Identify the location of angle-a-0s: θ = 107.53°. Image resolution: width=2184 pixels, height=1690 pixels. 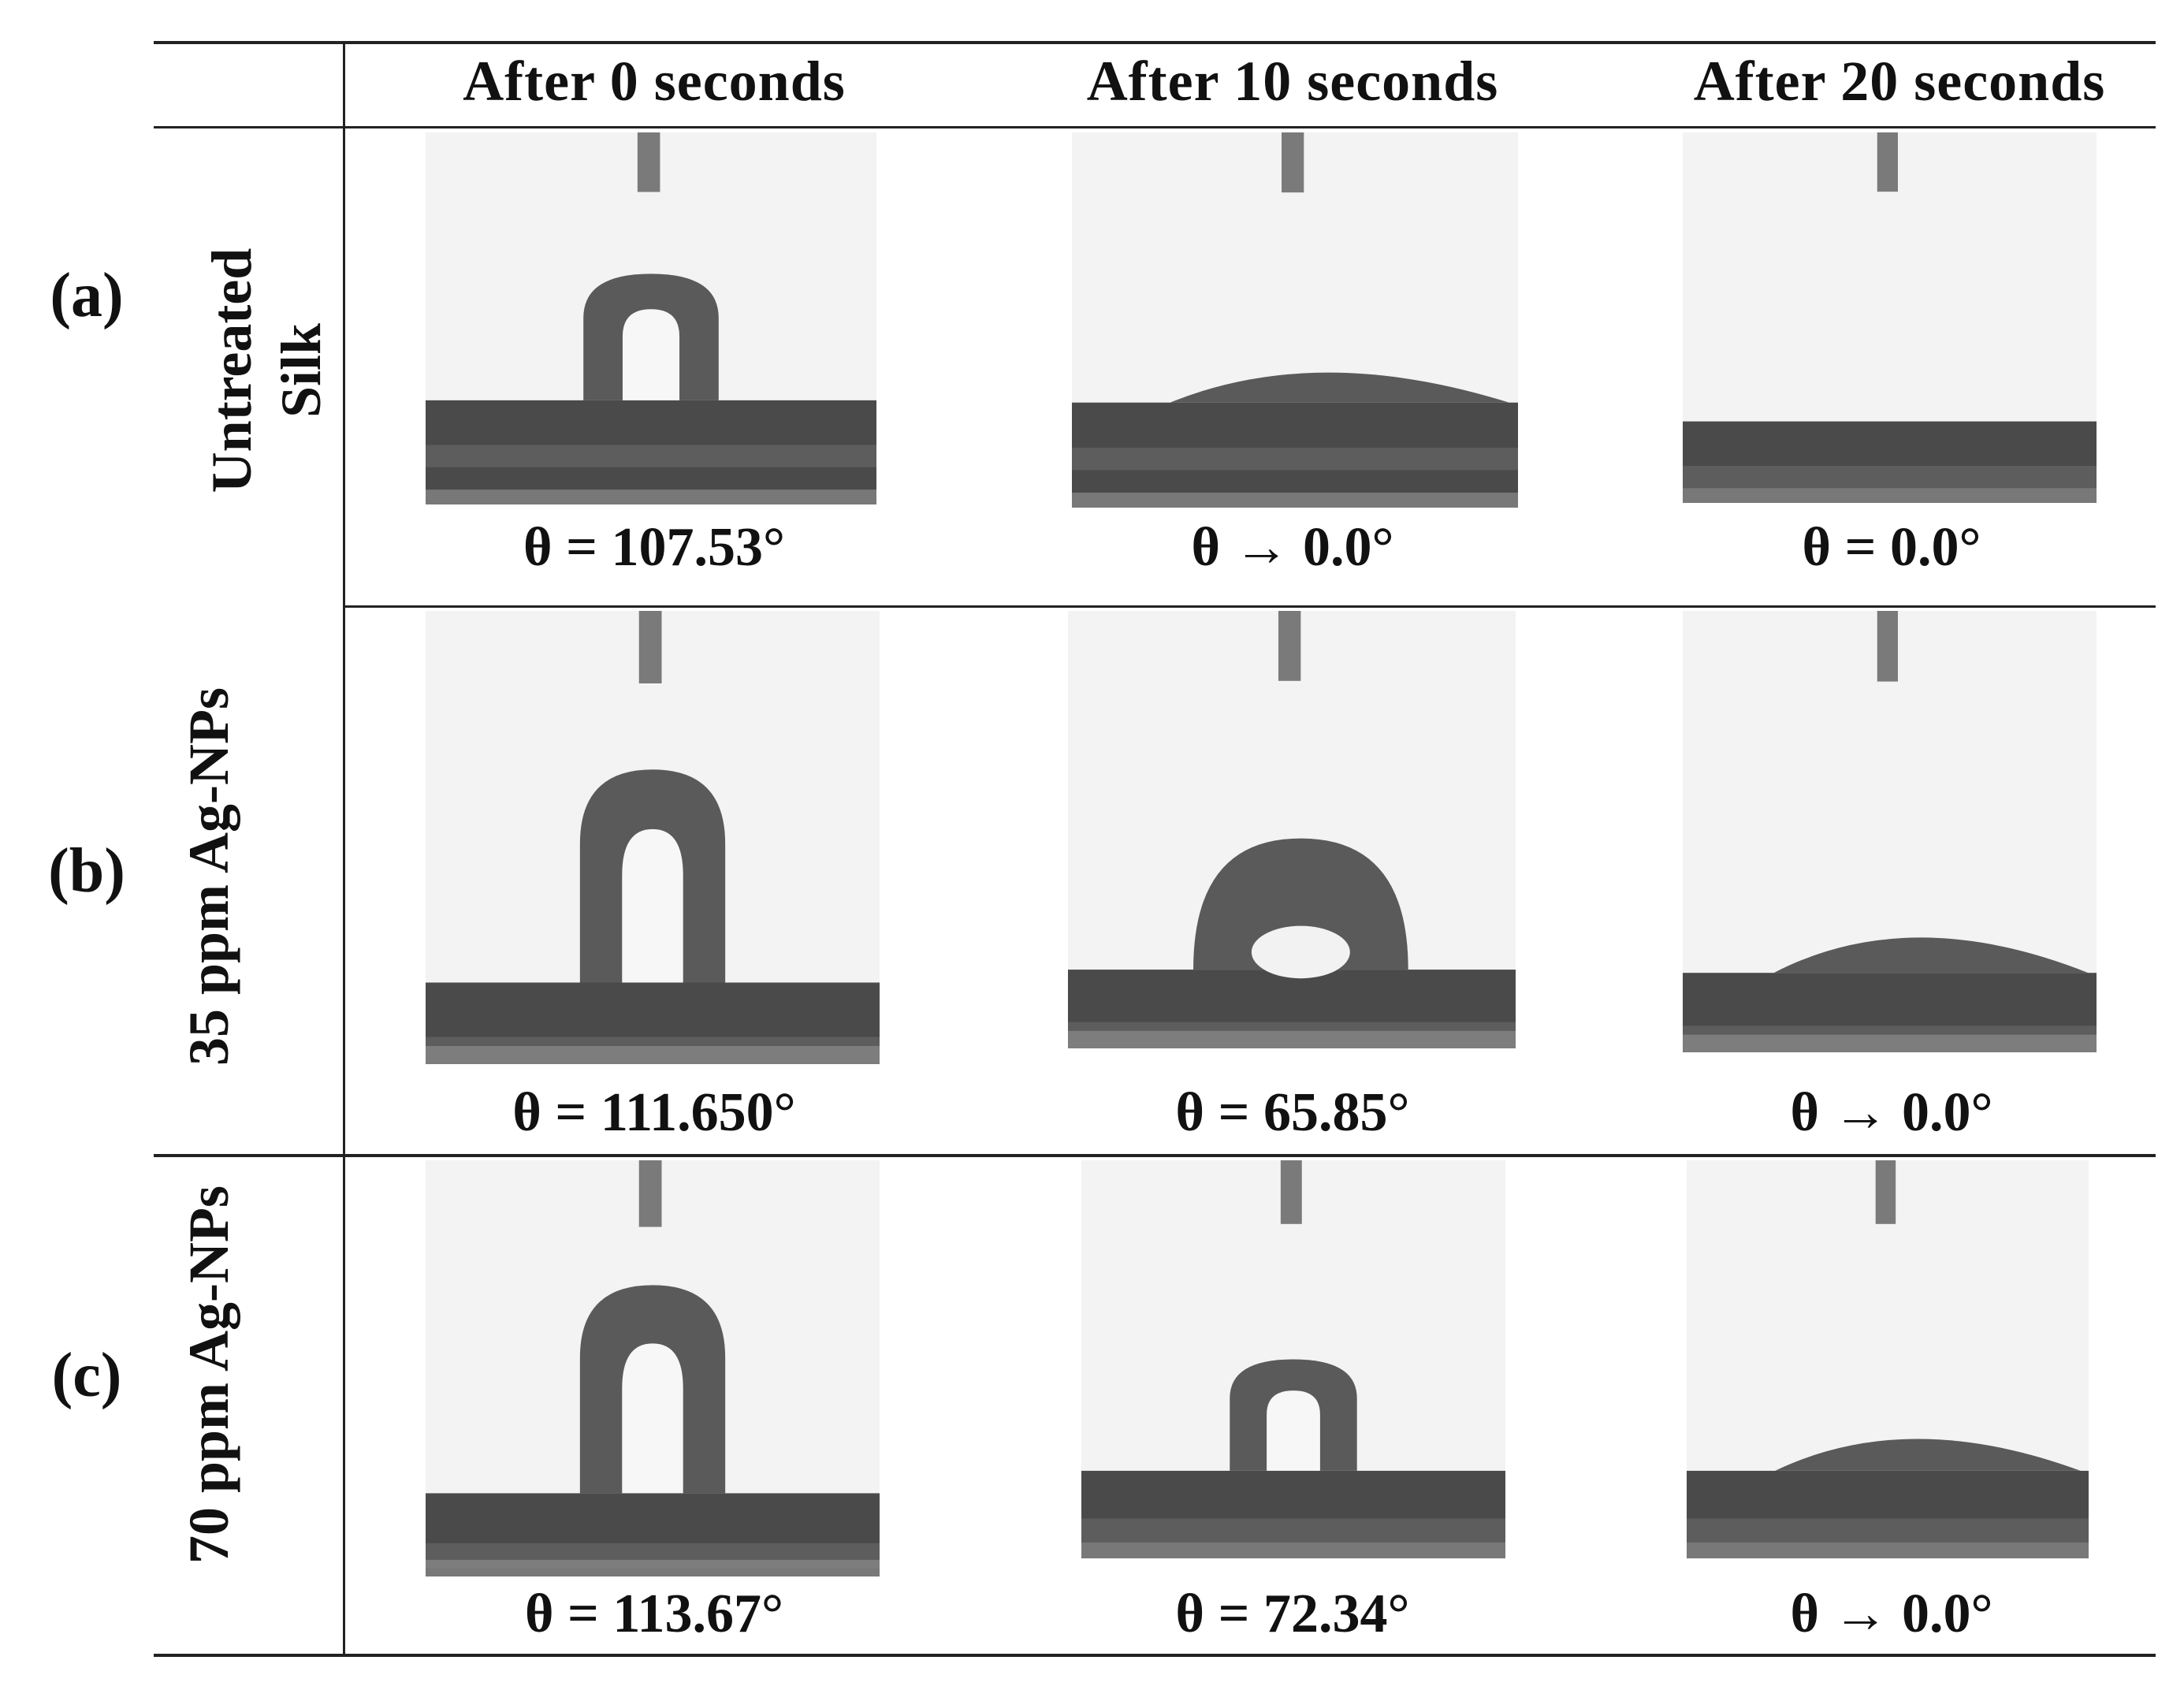
(654, 547).